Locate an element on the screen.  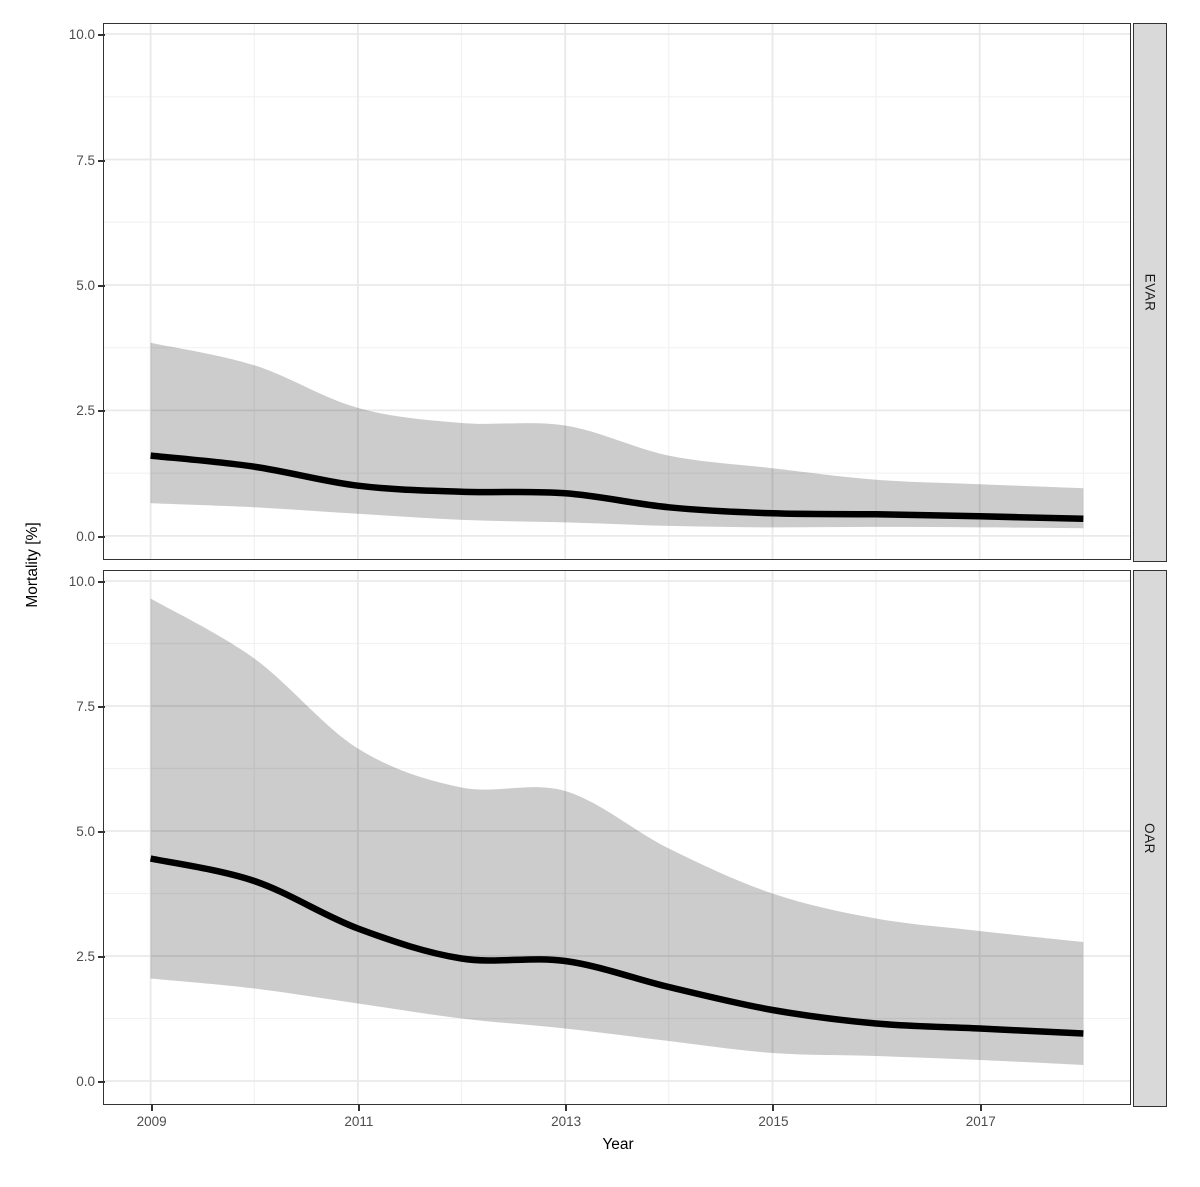
facet-strip-evar: EVAR is located at coordinates (1149, 292).